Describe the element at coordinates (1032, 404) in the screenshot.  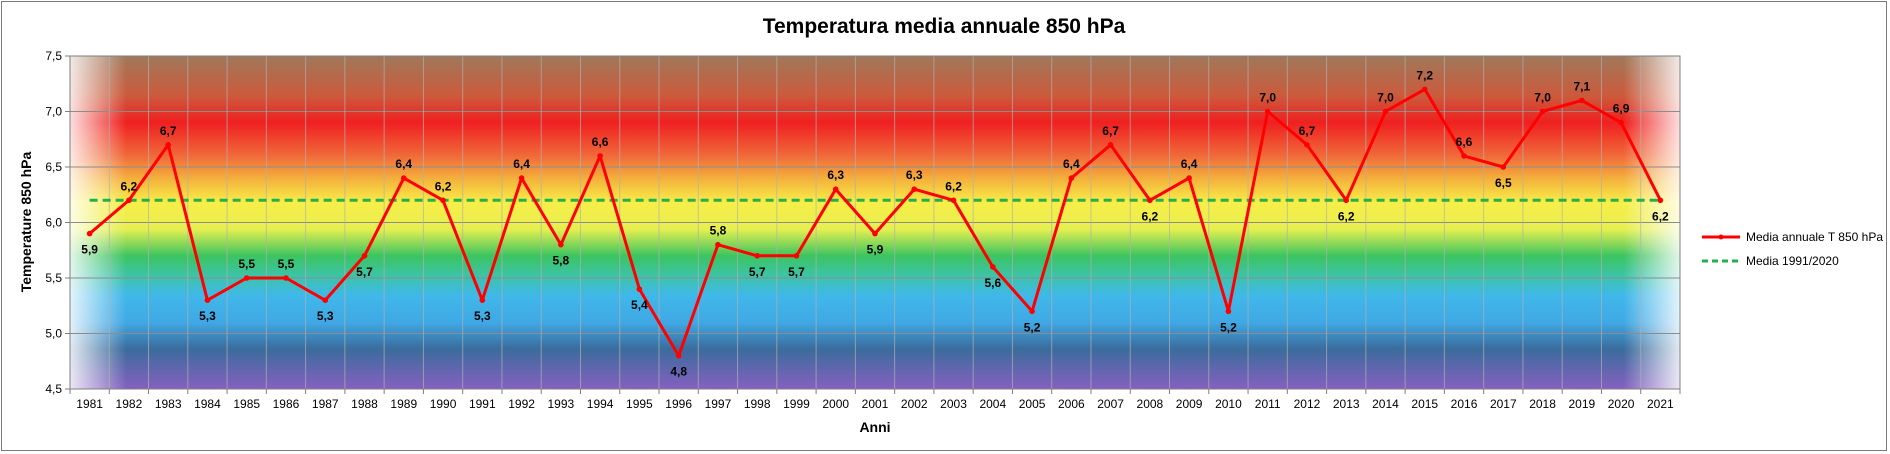
I see `x-tick-label: 2005` at that location.